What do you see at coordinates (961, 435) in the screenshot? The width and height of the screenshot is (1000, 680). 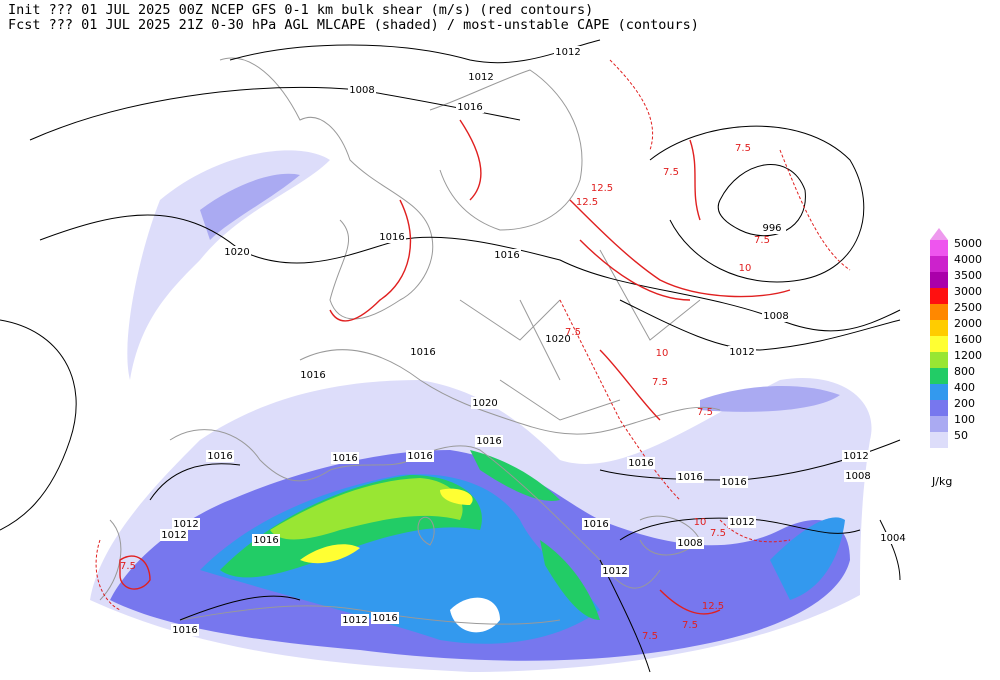 I see `legend-label: 50` at bounding box center [961, 435].